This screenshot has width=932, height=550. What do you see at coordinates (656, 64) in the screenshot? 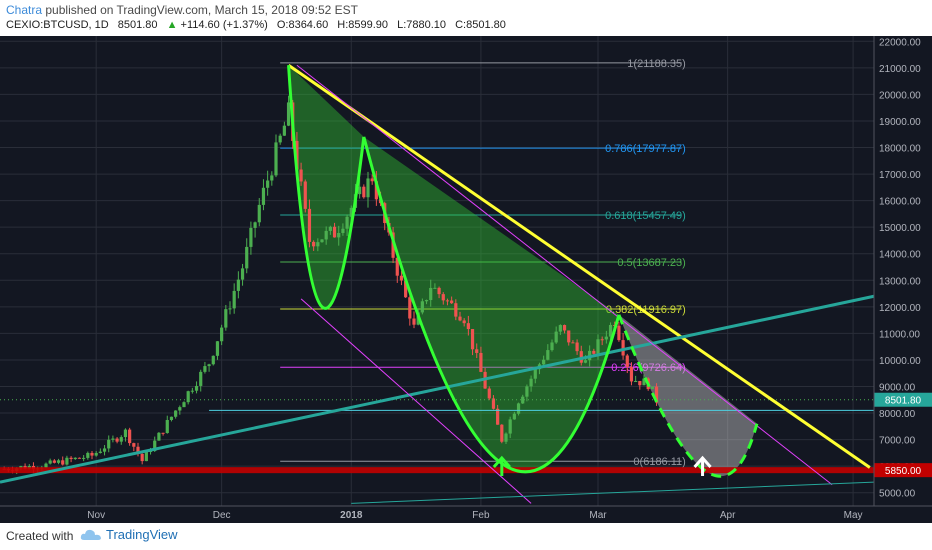
I see `fib-label: 1(21188.35)` at bounding box center [656, 64].